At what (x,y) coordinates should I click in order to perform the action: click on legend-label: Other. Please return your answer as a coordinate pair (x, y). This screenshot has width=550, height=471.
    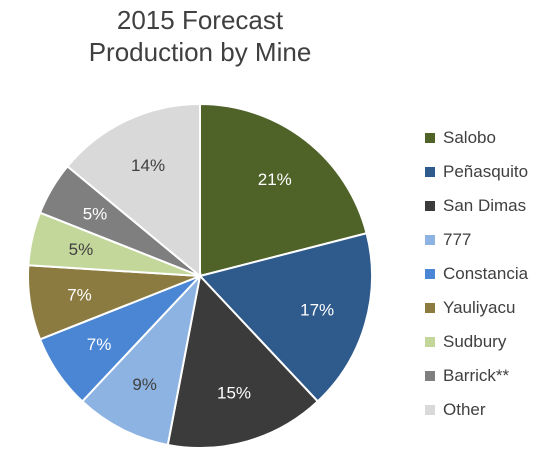
    Looking at the image, I should click on (464, 409).